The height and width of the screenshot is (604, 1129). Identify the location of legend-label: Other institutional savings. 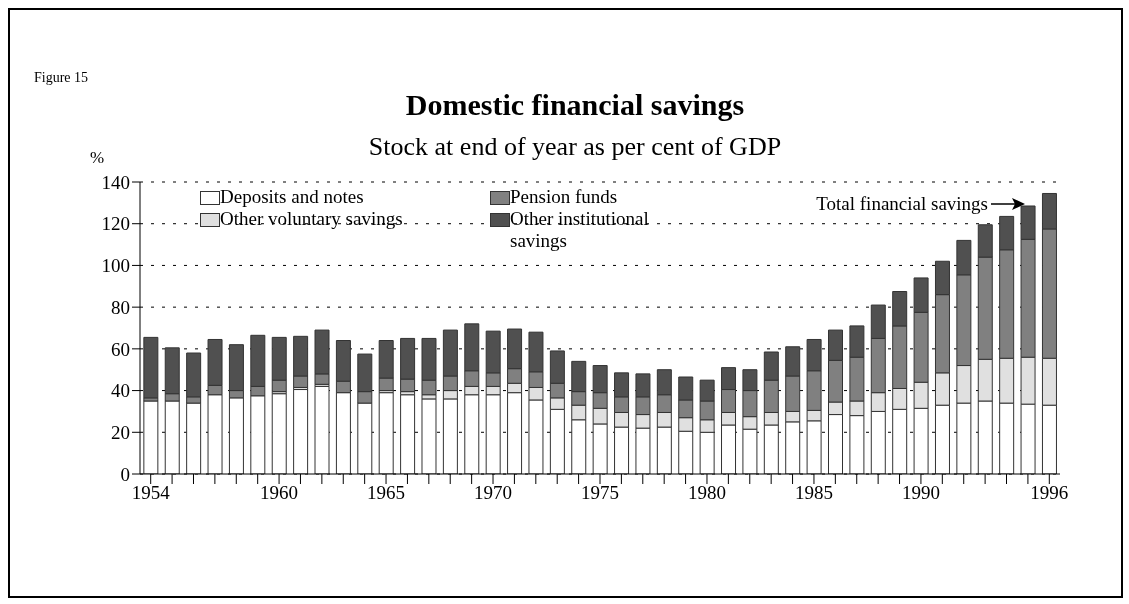
(580, 230).